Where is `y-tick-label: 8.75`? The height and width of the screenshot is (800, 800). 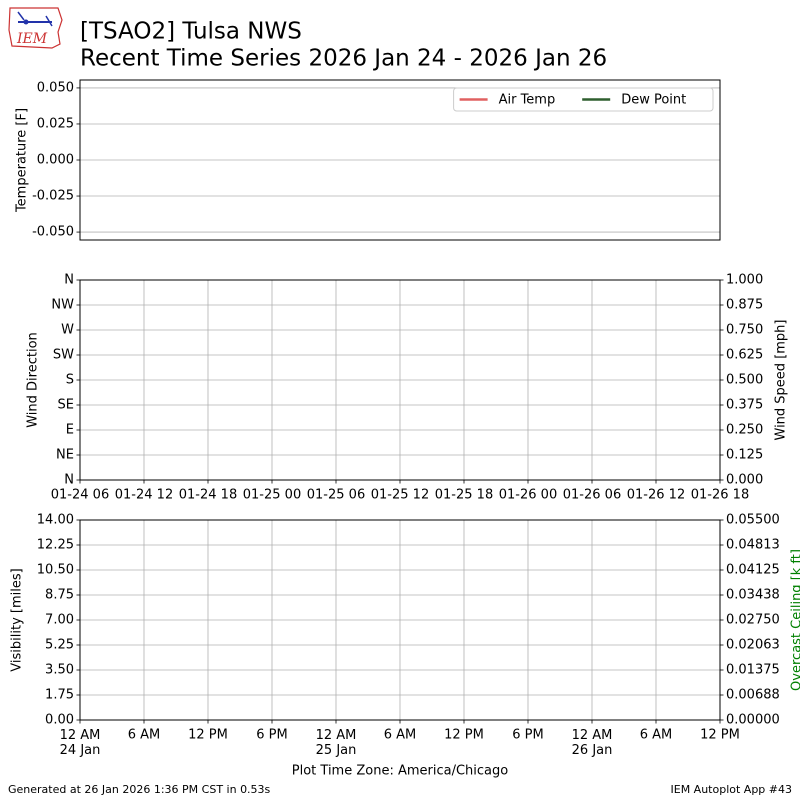 y-tick-label: 8.75 is located at coordinates (59, 595).